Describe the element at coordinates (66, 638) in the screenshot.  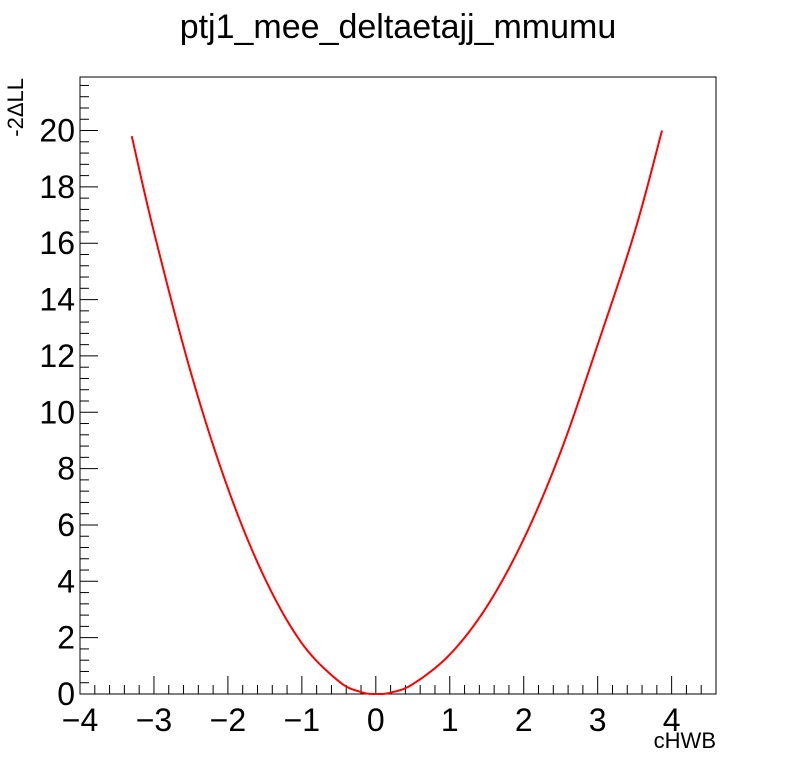
I see `y-tick-label: 2` at that location.